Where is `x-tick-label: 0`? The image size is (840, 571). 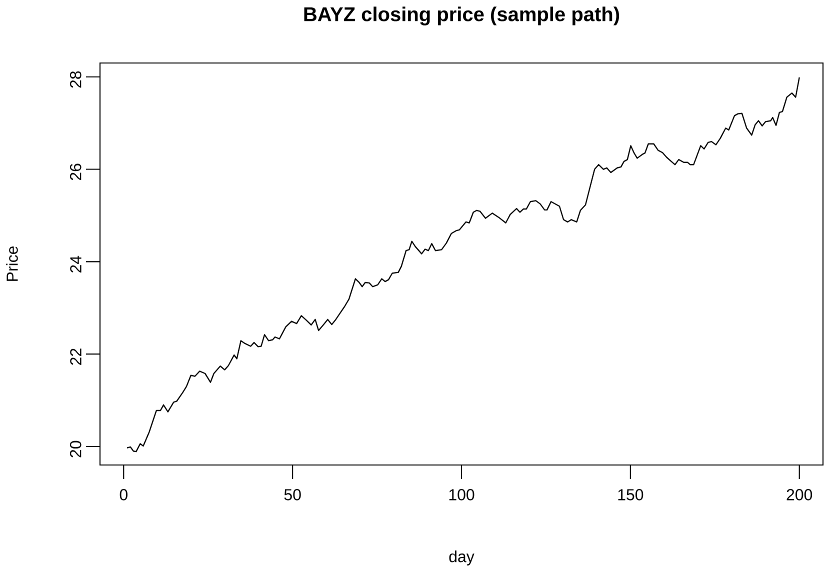
x-tick-label: 0 is located at coordinates (124, 494).